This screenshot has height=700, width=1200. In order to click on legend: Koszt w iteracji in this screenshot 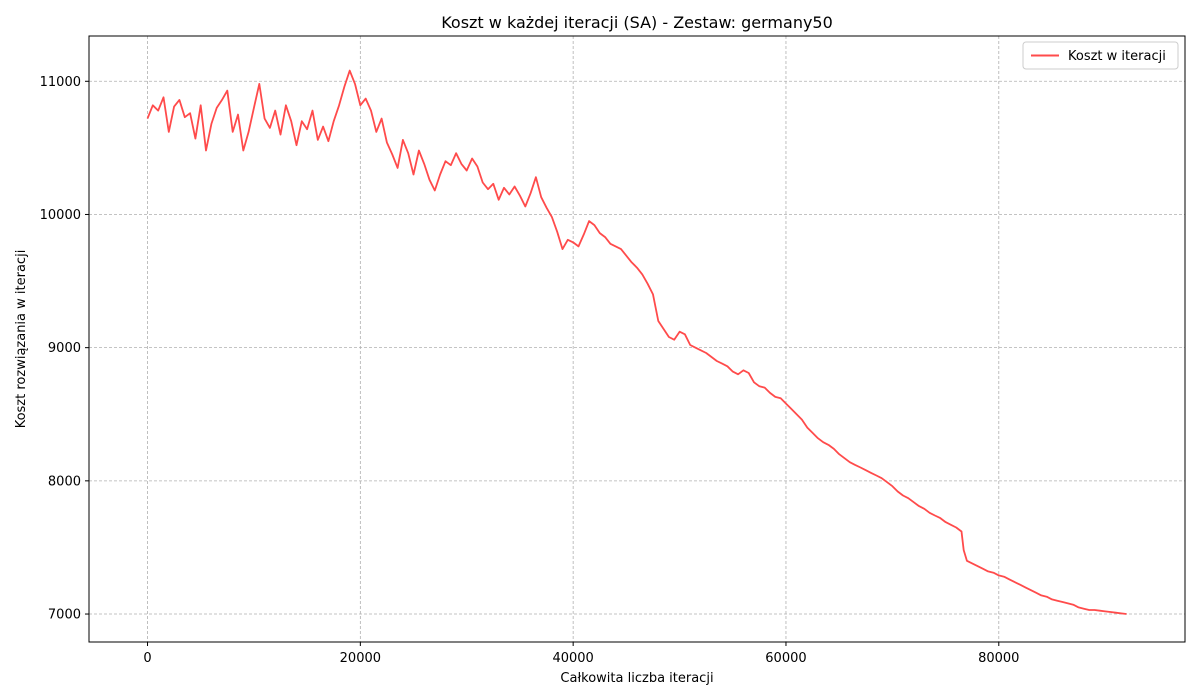, I will do `click(1100, 55)`.